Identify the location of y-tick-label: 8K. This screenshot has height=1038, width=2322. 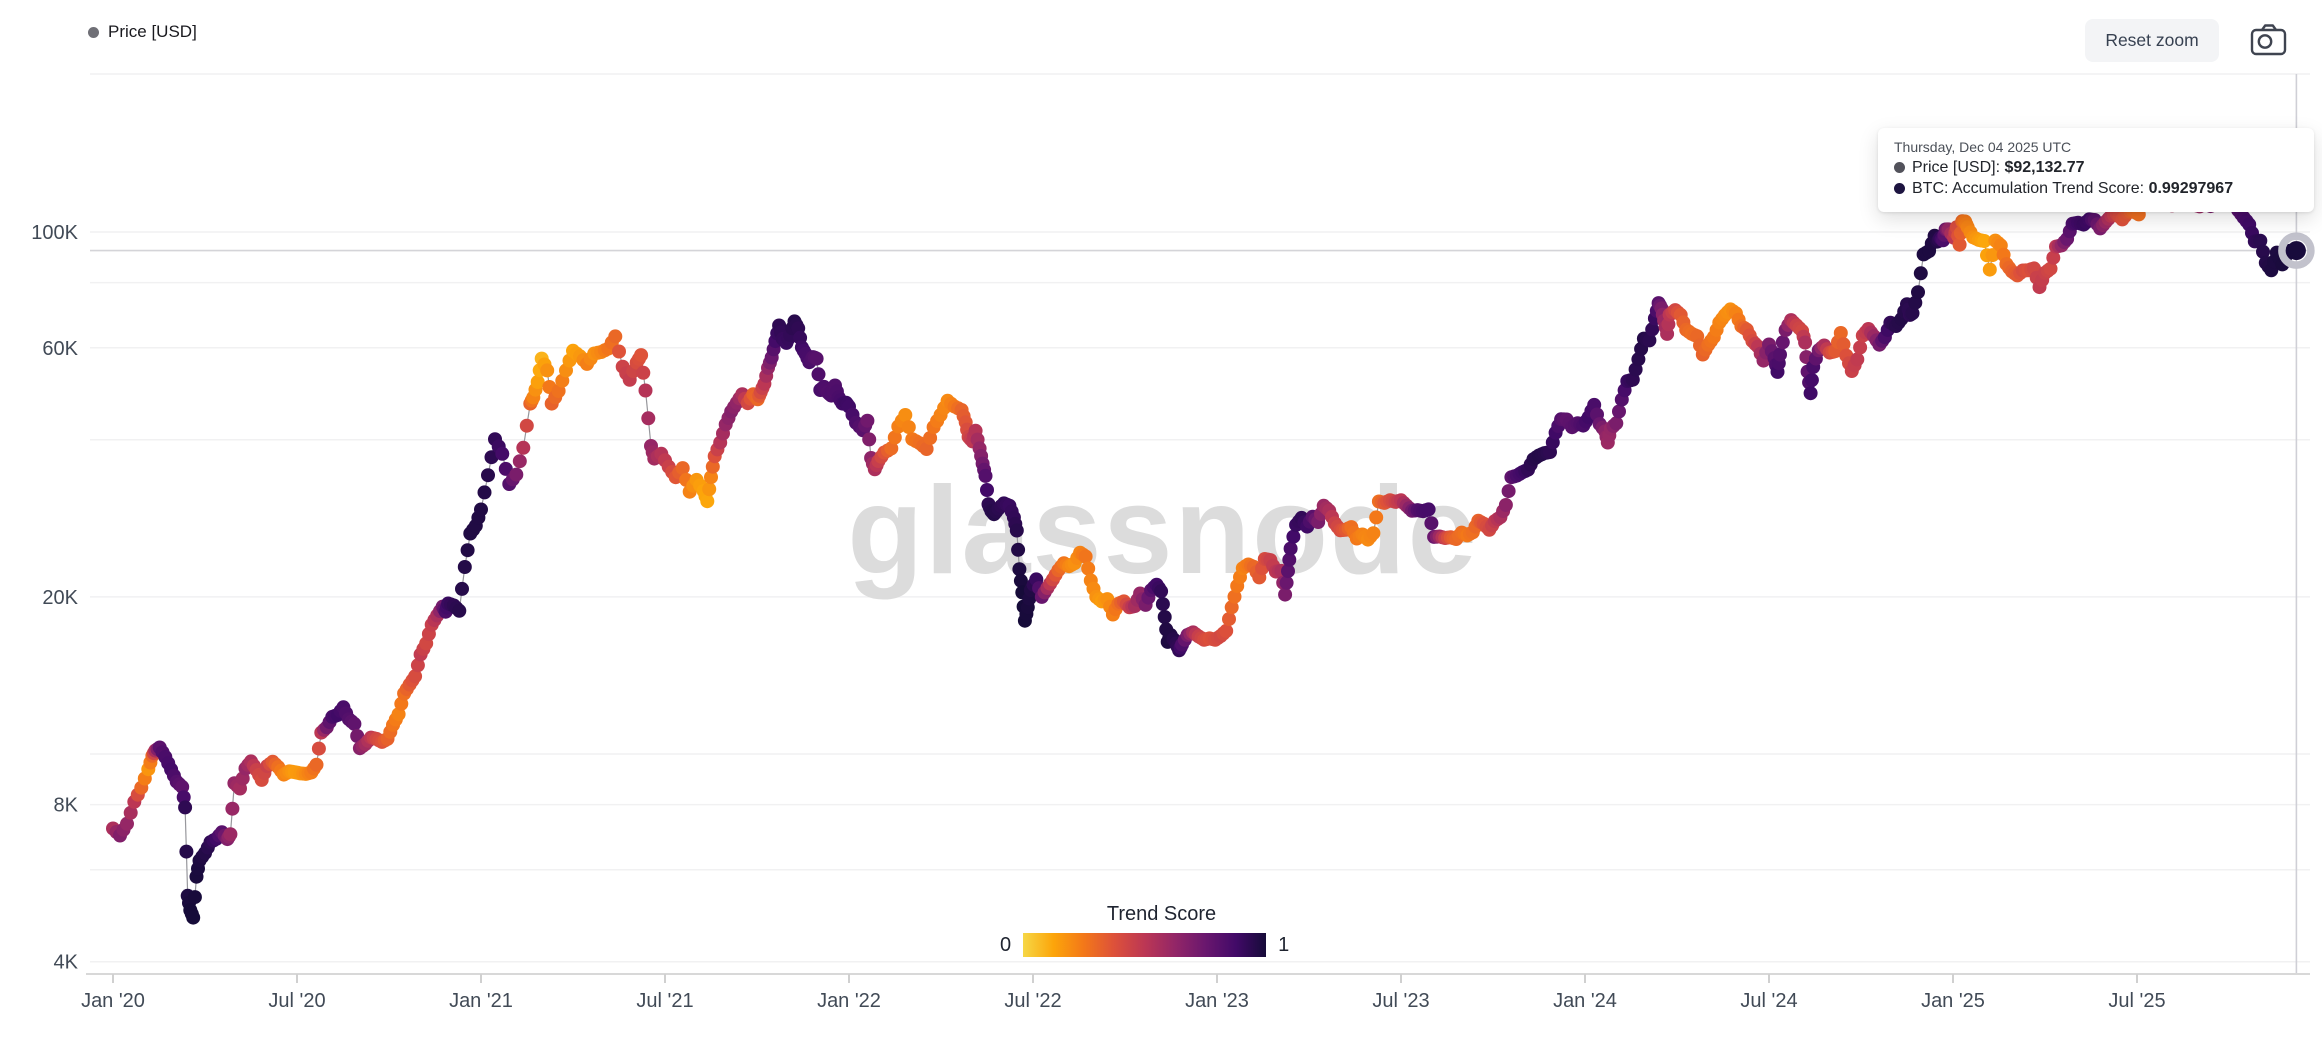
(66, 806).